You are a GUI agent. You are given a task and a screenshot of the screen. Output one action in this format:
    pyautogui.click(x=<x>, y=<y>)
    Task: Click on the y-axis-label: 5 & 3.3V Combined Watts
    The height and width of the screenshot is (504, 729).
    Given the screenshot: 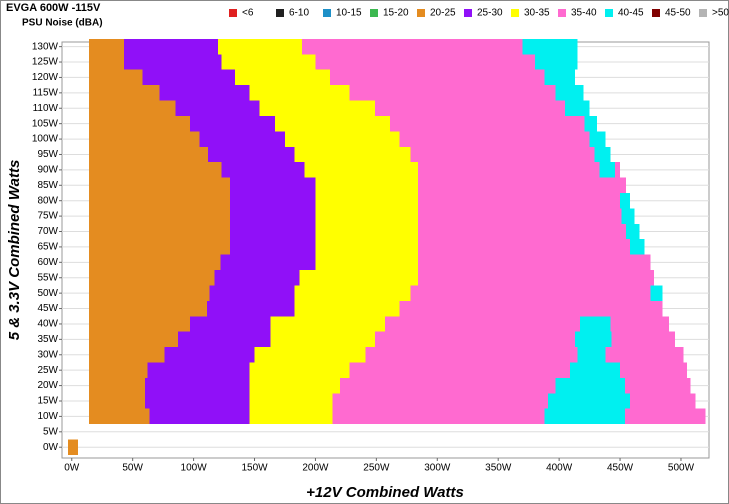 What is the action you would take?
    pyautogui.click(x=14, y=250)
    